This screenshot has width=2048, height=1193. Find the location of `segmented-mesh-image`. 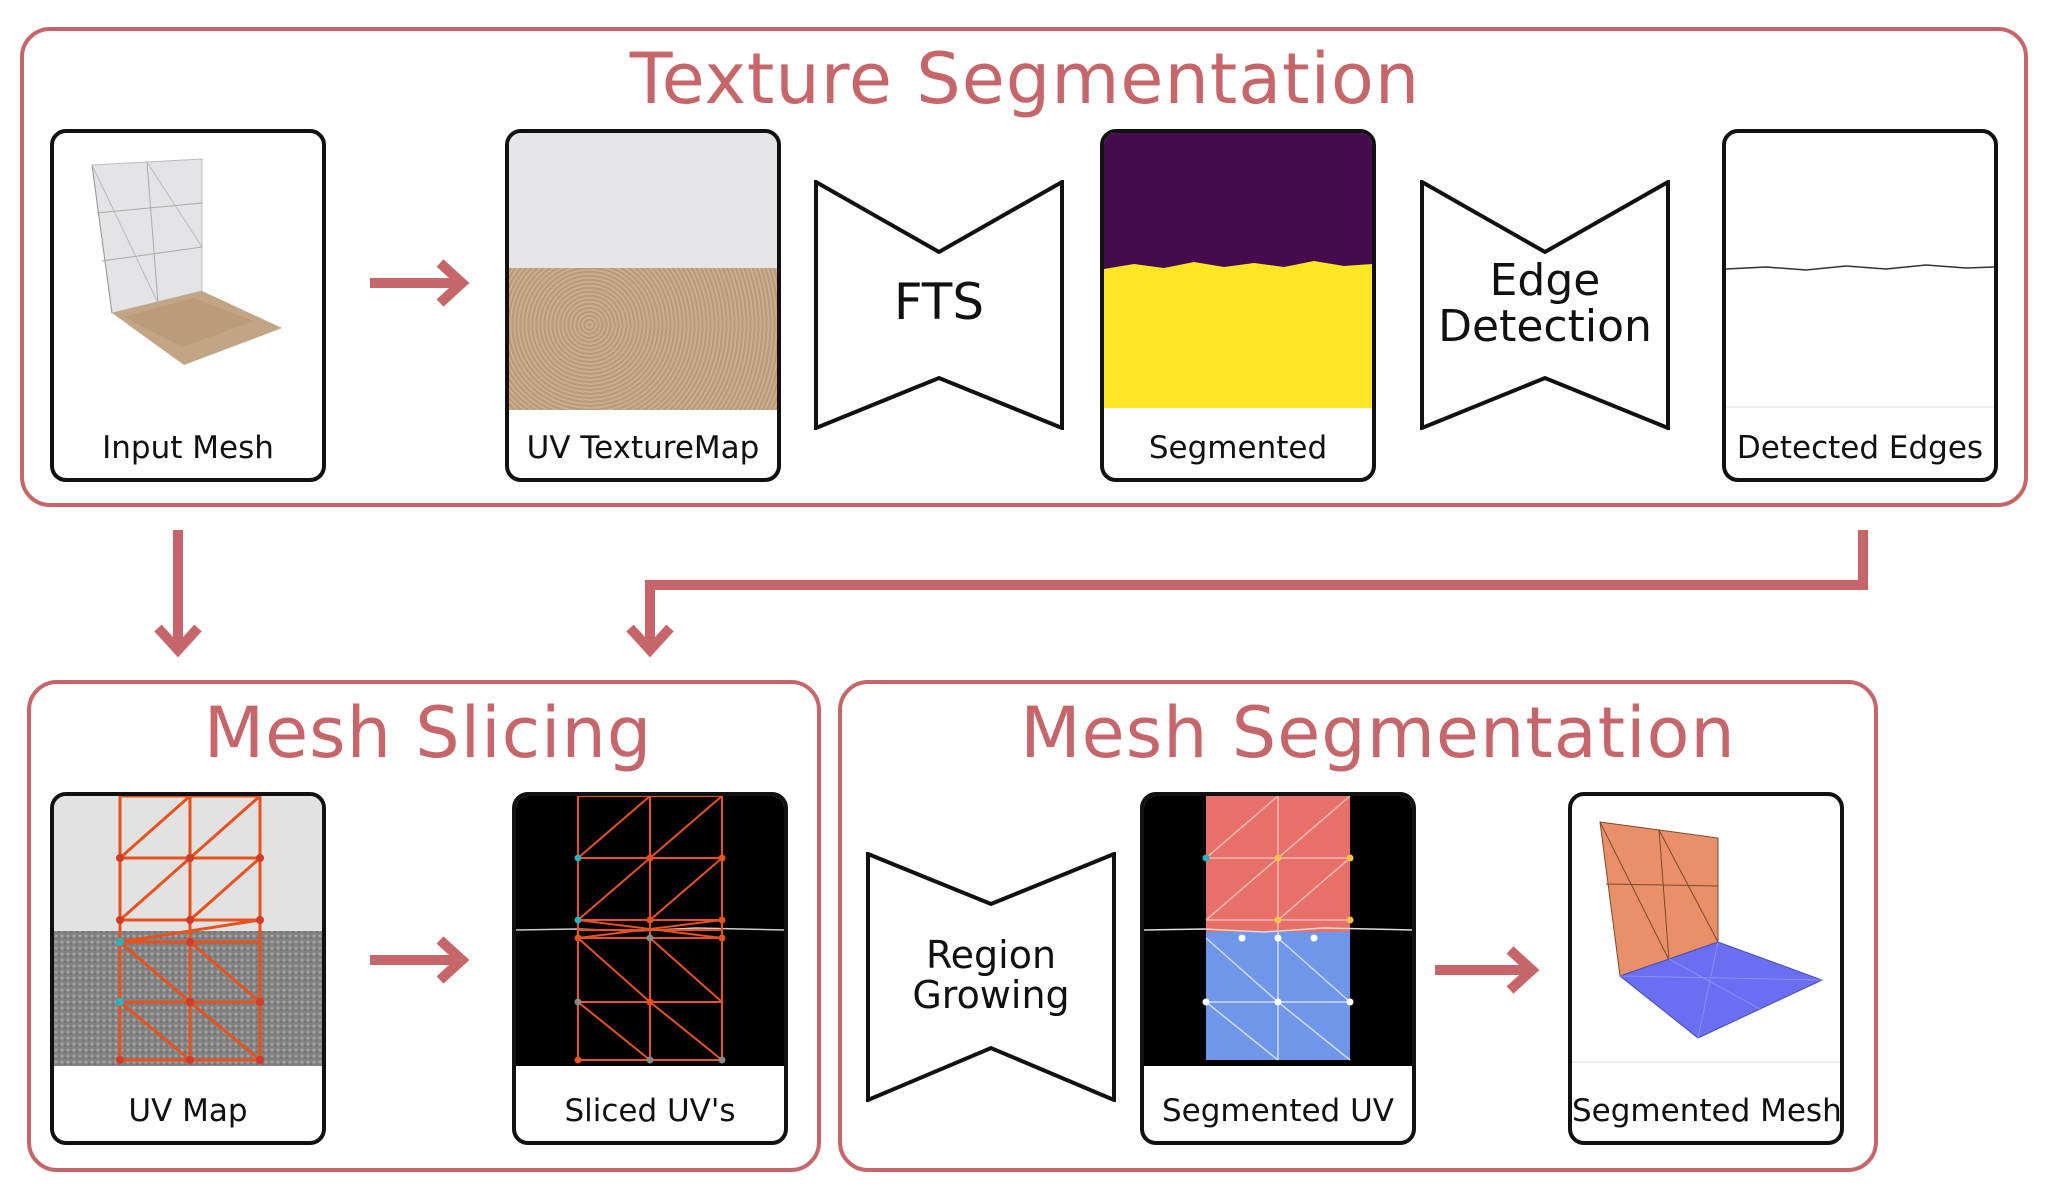

segmented-mesh-image is located at coordinates (1706, 942).